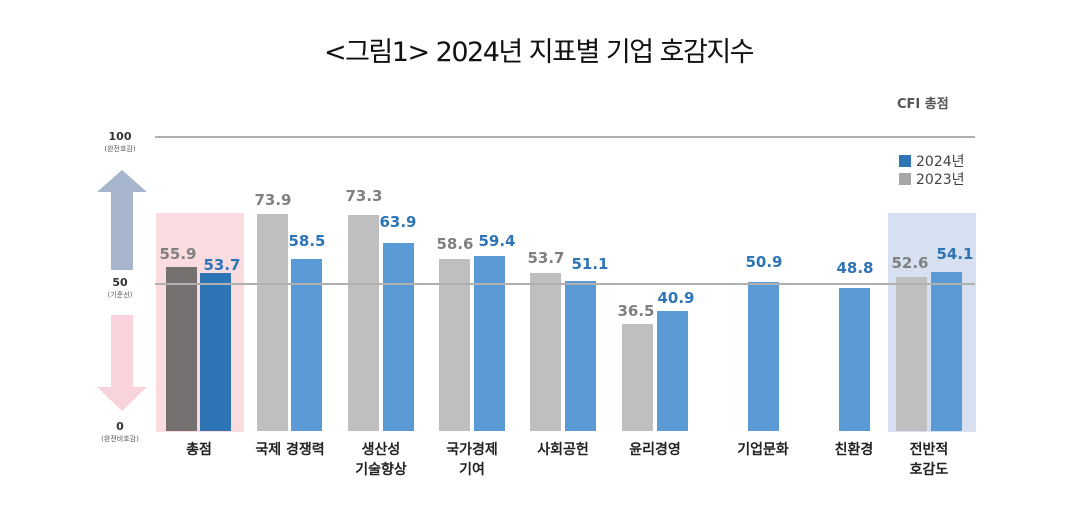  I want to click on value-2023-overall: 52.6, so click(910, 263).